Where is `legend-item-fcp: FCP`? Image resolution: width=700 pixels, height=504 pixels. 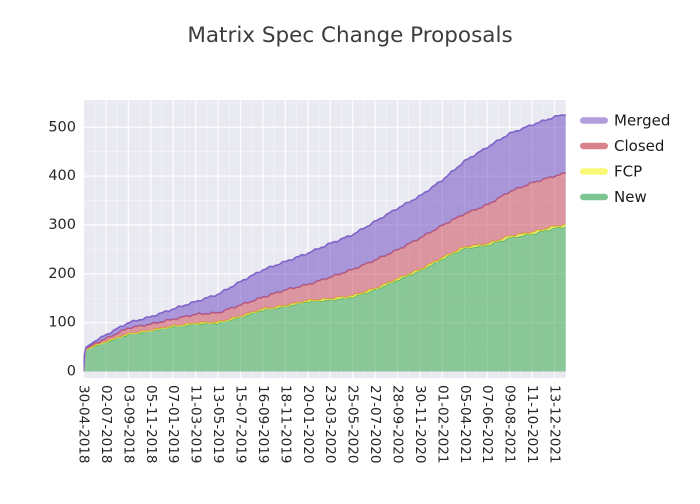 legend-item-fcp: FCP is located at coordinates (611, 172).